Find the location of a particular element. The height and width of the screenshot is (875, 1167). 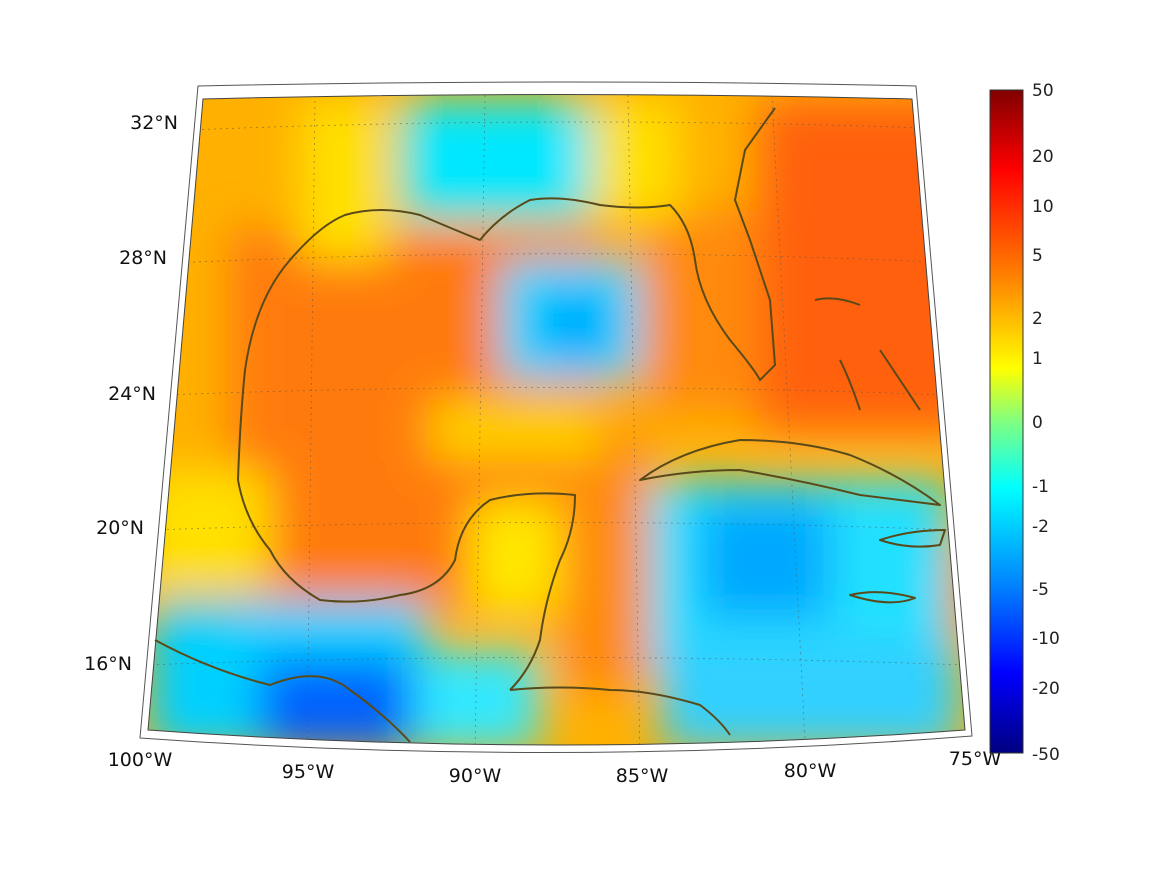

colorbar-ticks: 50 20 10 5 2 1 0 -1 -2 -5 -10 -20 -50 is located at coordinates (1046, 423).